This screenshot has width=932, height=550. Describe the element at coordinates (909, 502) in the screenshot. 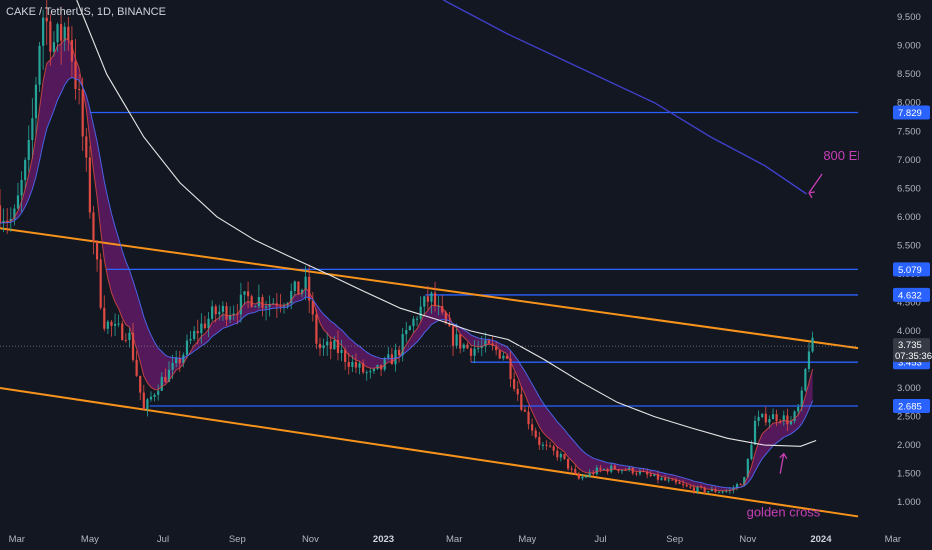

I see `price-tick-label: 1.000` at that location.